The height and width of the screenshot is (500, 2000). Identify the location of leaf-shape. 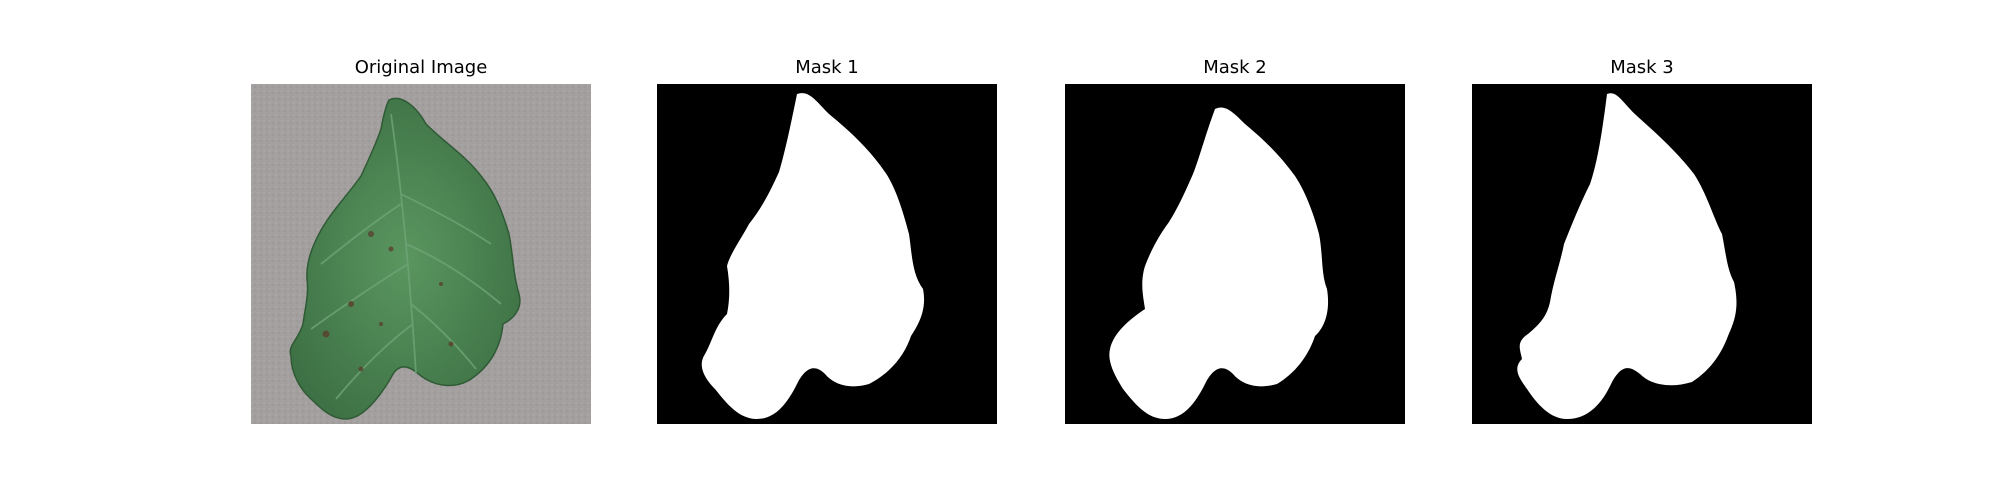
(405, 258).